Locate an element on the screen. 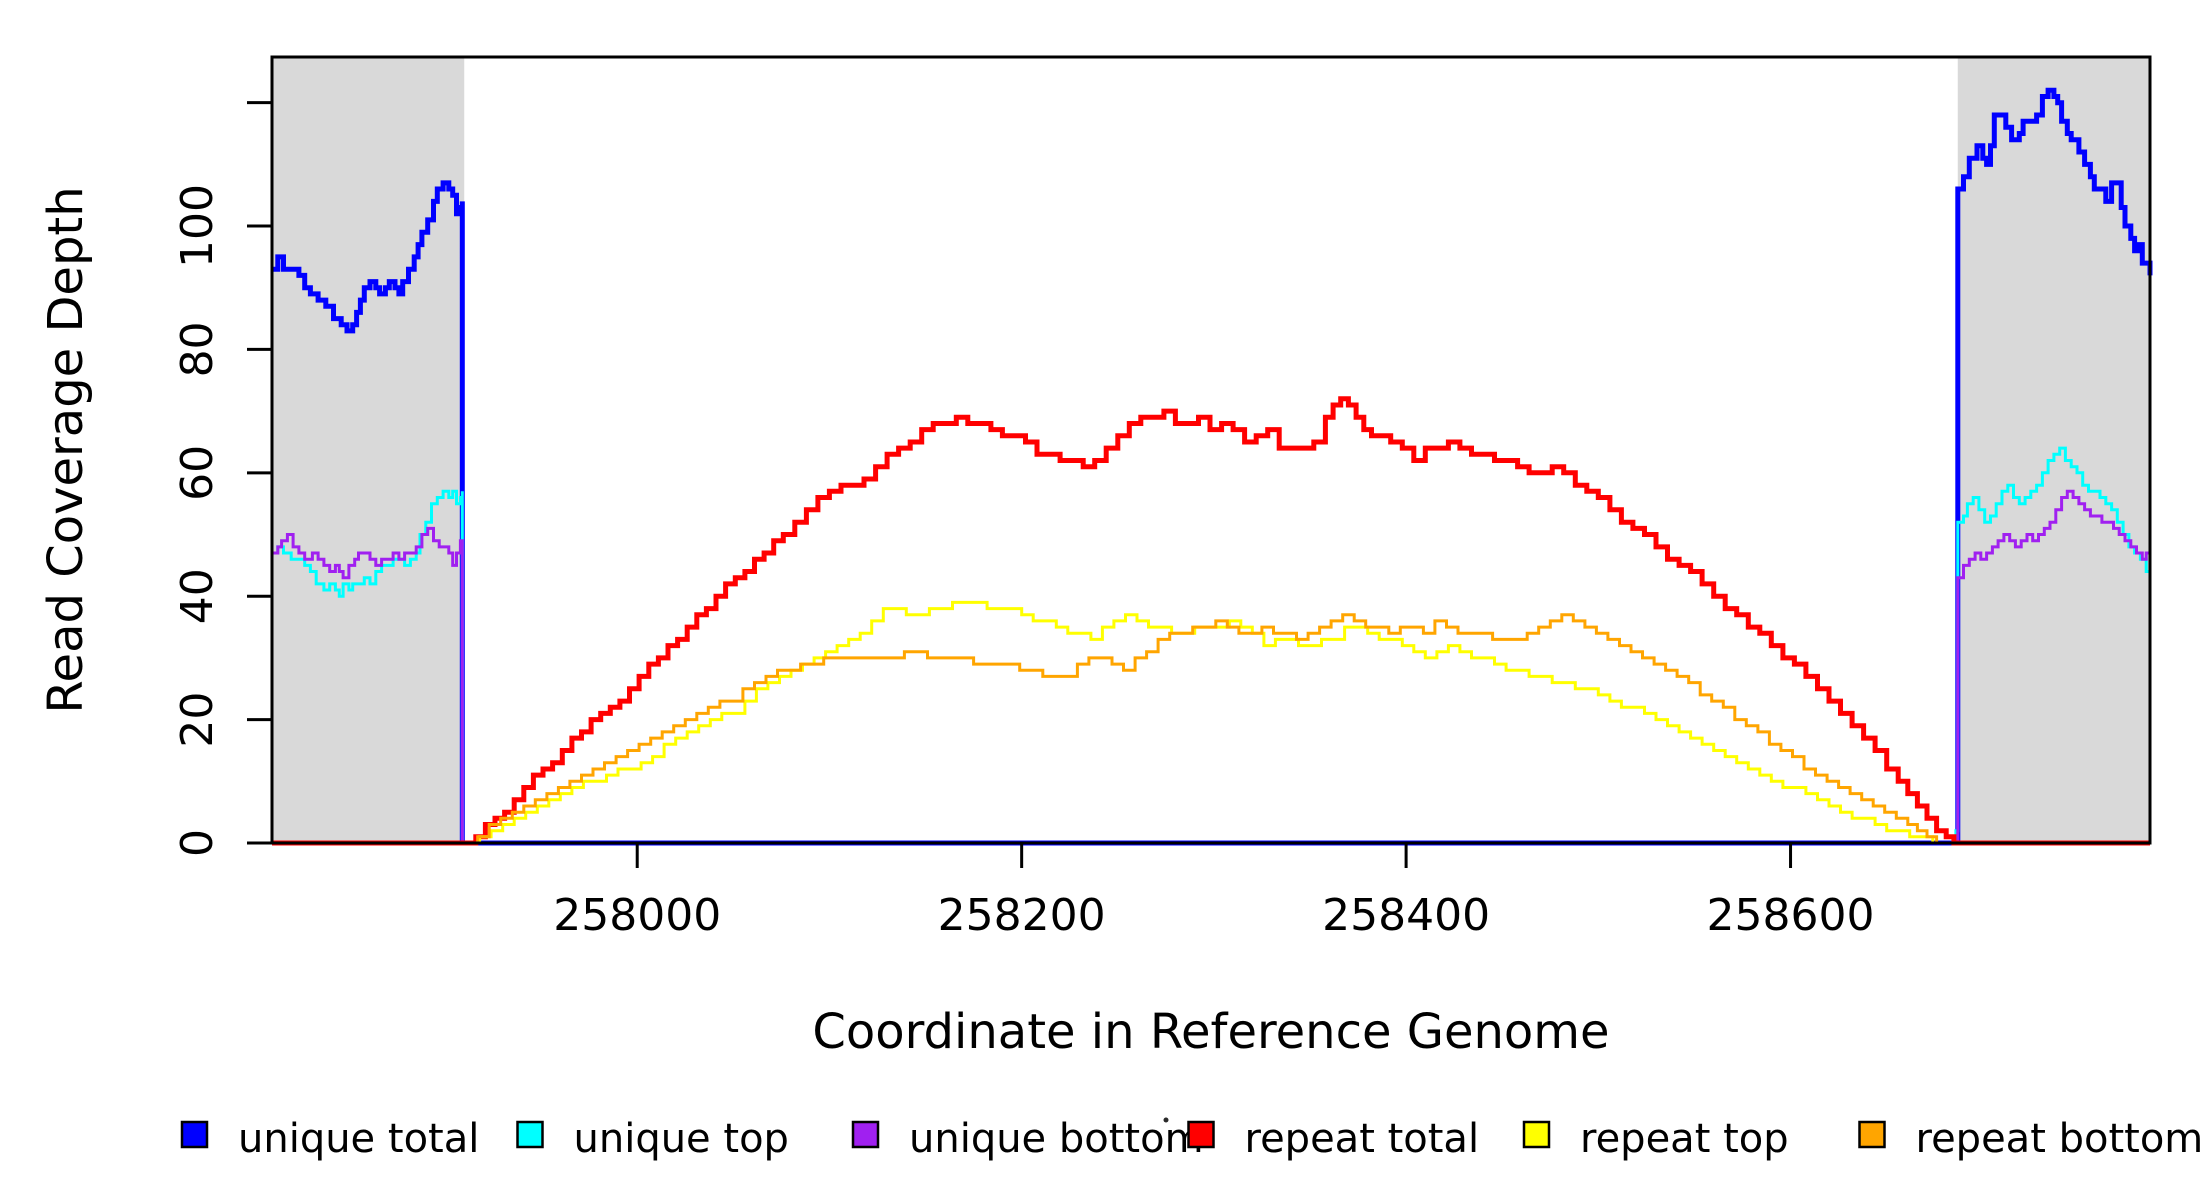 This screenshot has width=2200, height=1200. legend-item-unique-total: unique total is located at coordinates (329, 1139).